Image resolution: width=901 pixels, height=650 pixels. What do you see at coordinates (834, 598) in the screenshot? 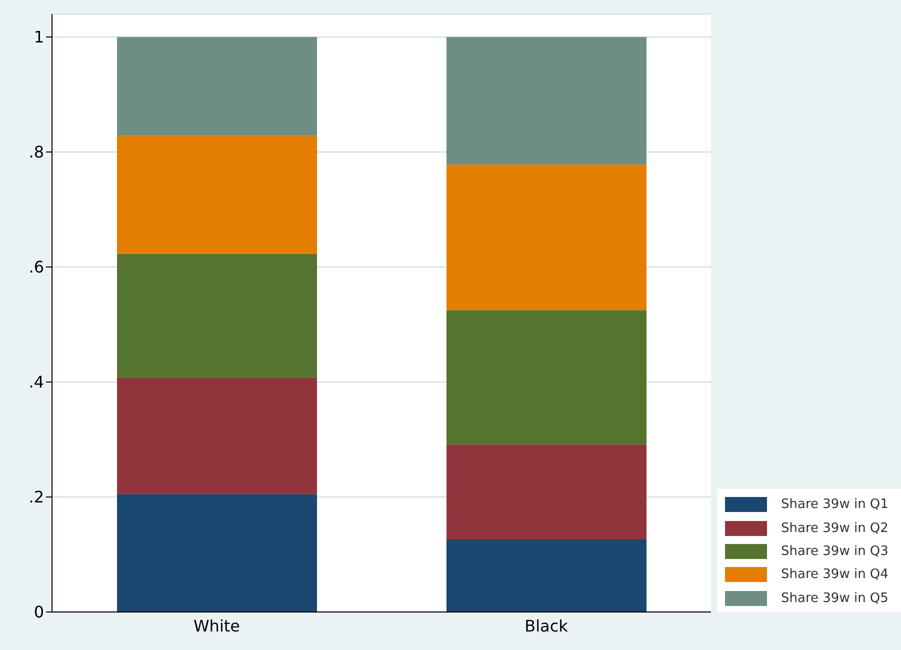
I see `legend-label: Share 39w in Q5` at bounding box center [834, 598].